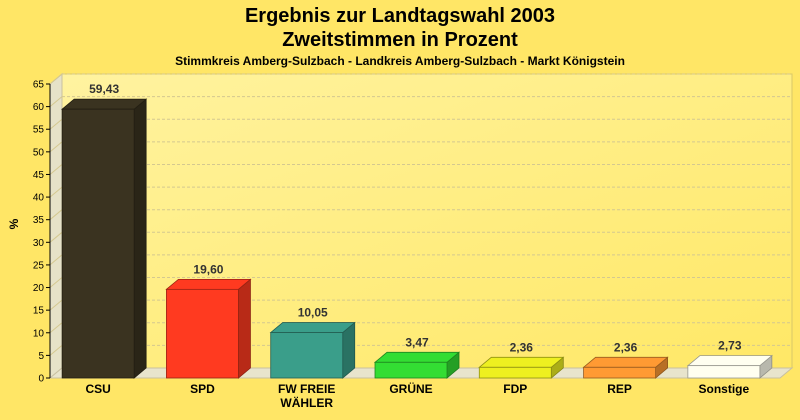 This screenshot has width=800, height=420. I want to click on bar-fw-freie-w-hler, so click(312, 350).